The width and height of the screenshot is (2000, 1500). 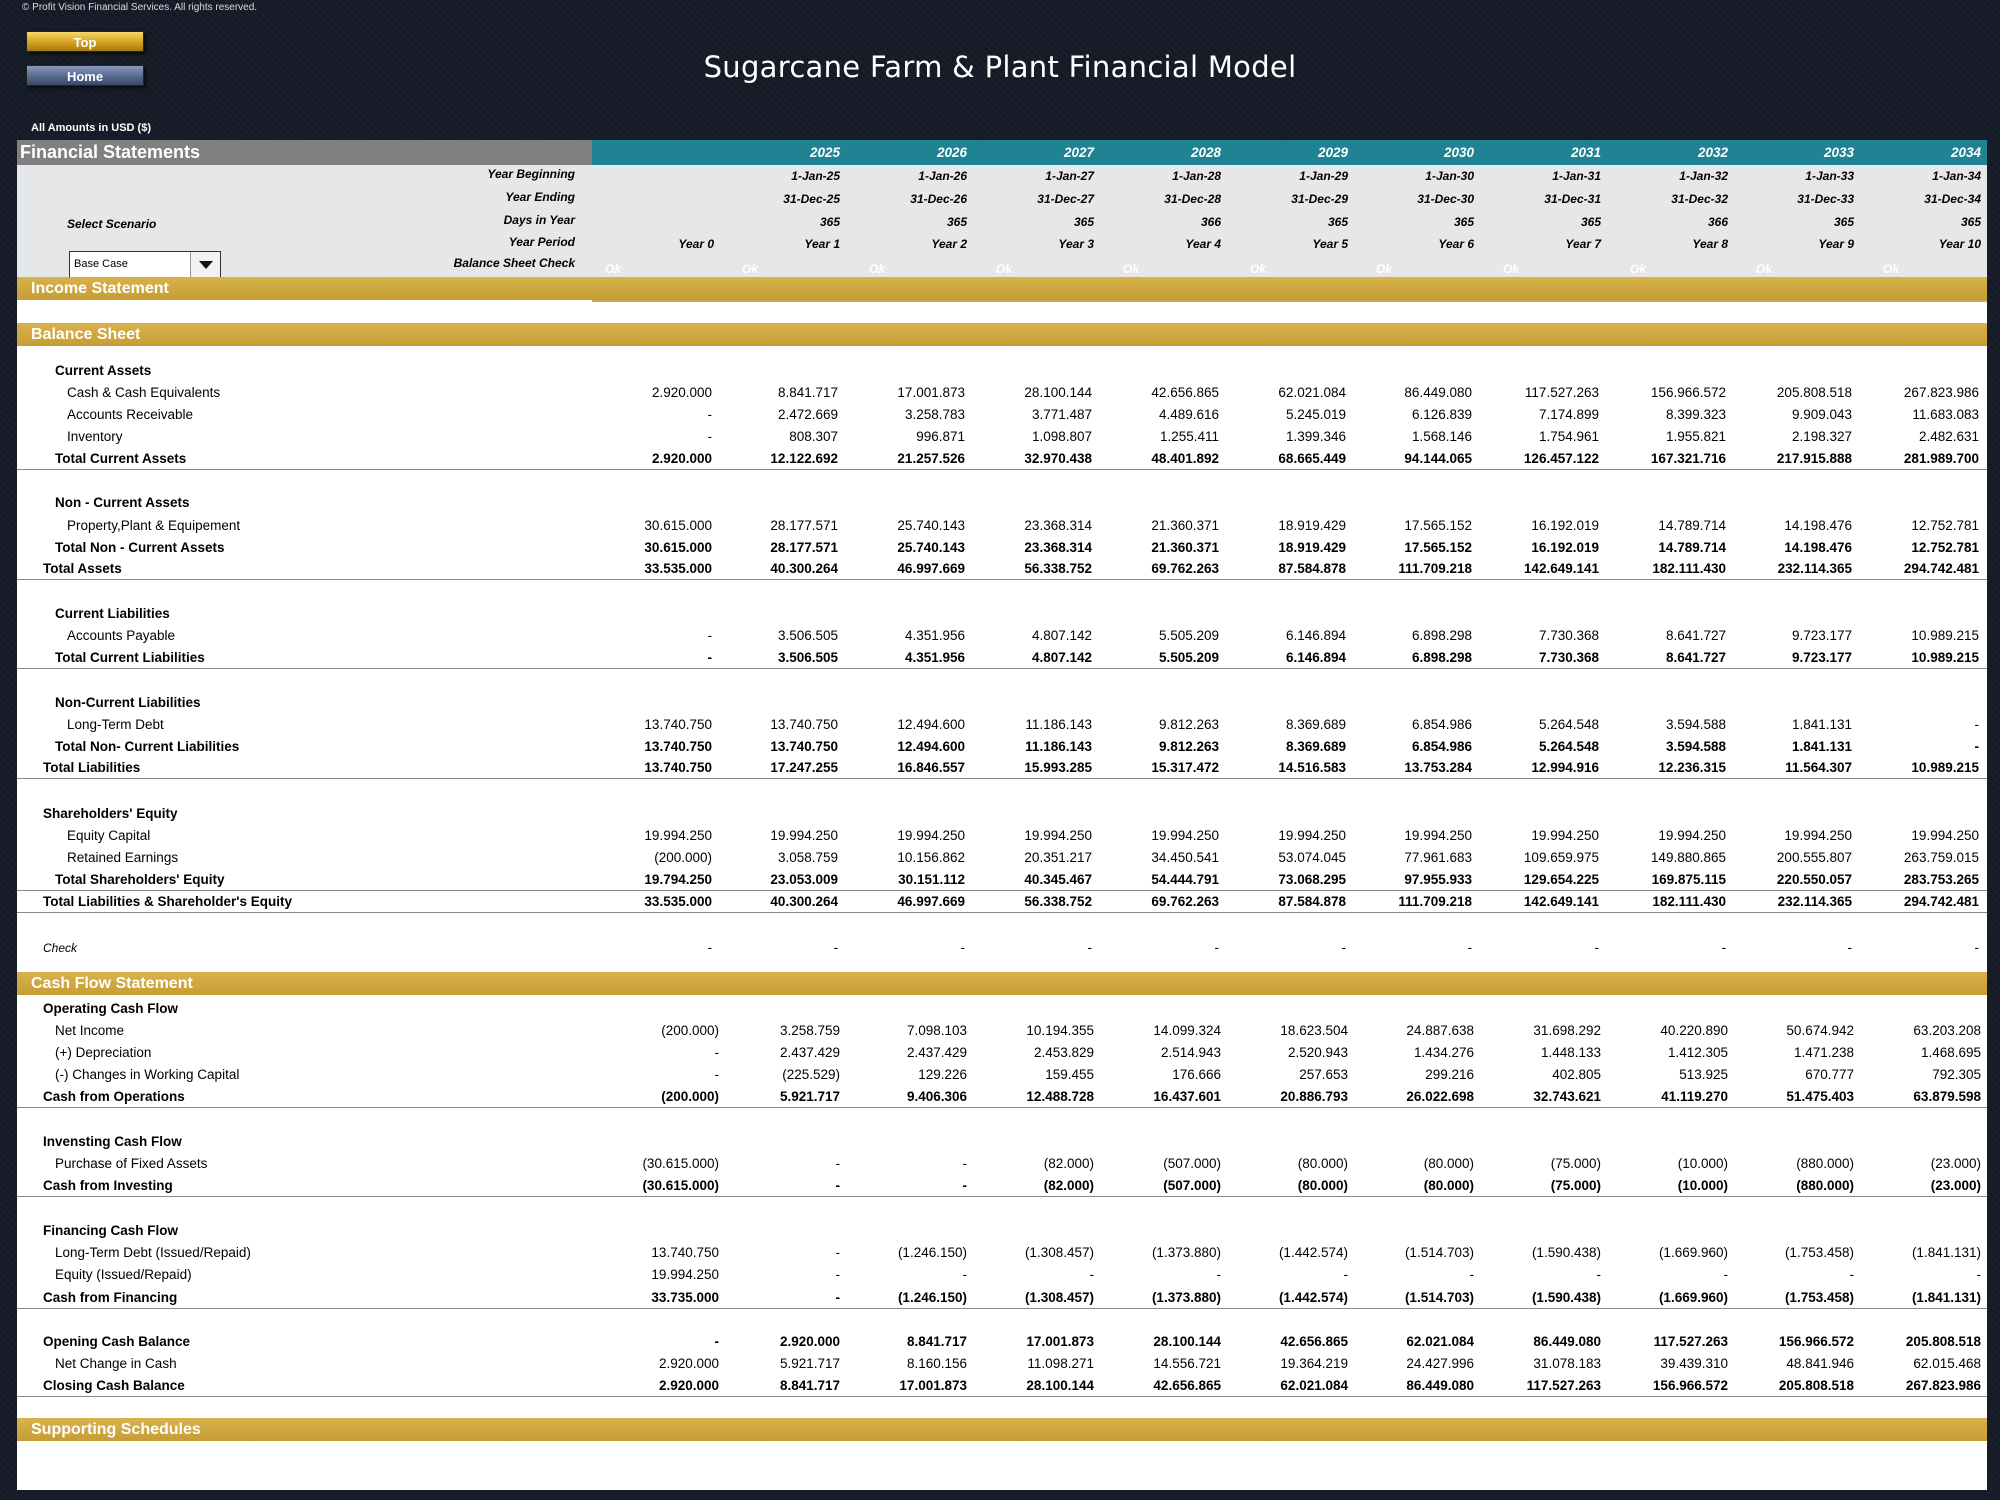 What do you see at coordinates (685, 1297) in the screenshot?
I see `row-value: 33.735.000` at bounding box center [685, 1297].